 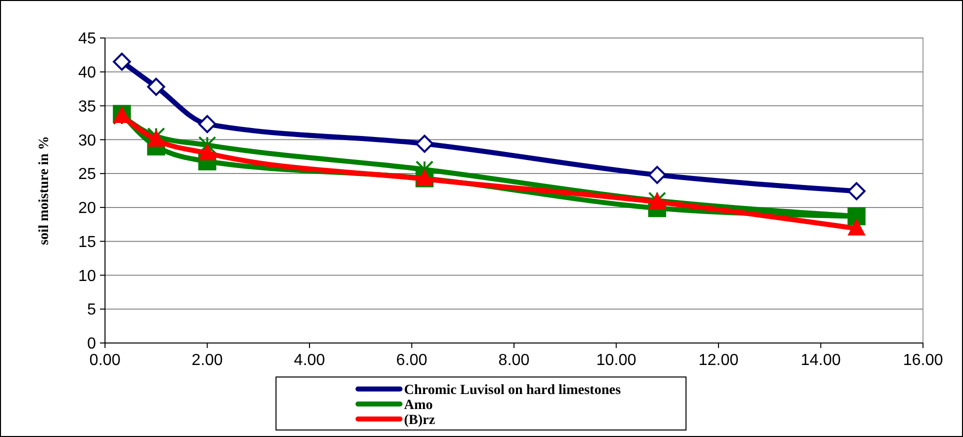 I want to click on y-tick-label: 45, so click(x=87, y=39).